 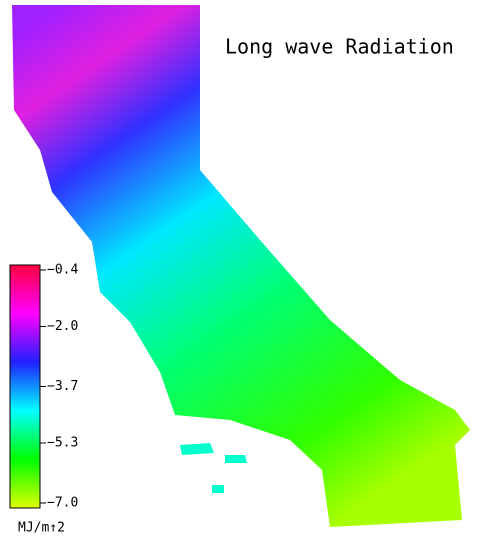 I want to click on colorbar-tick-label: −5.3, so click(x=62, y=442).